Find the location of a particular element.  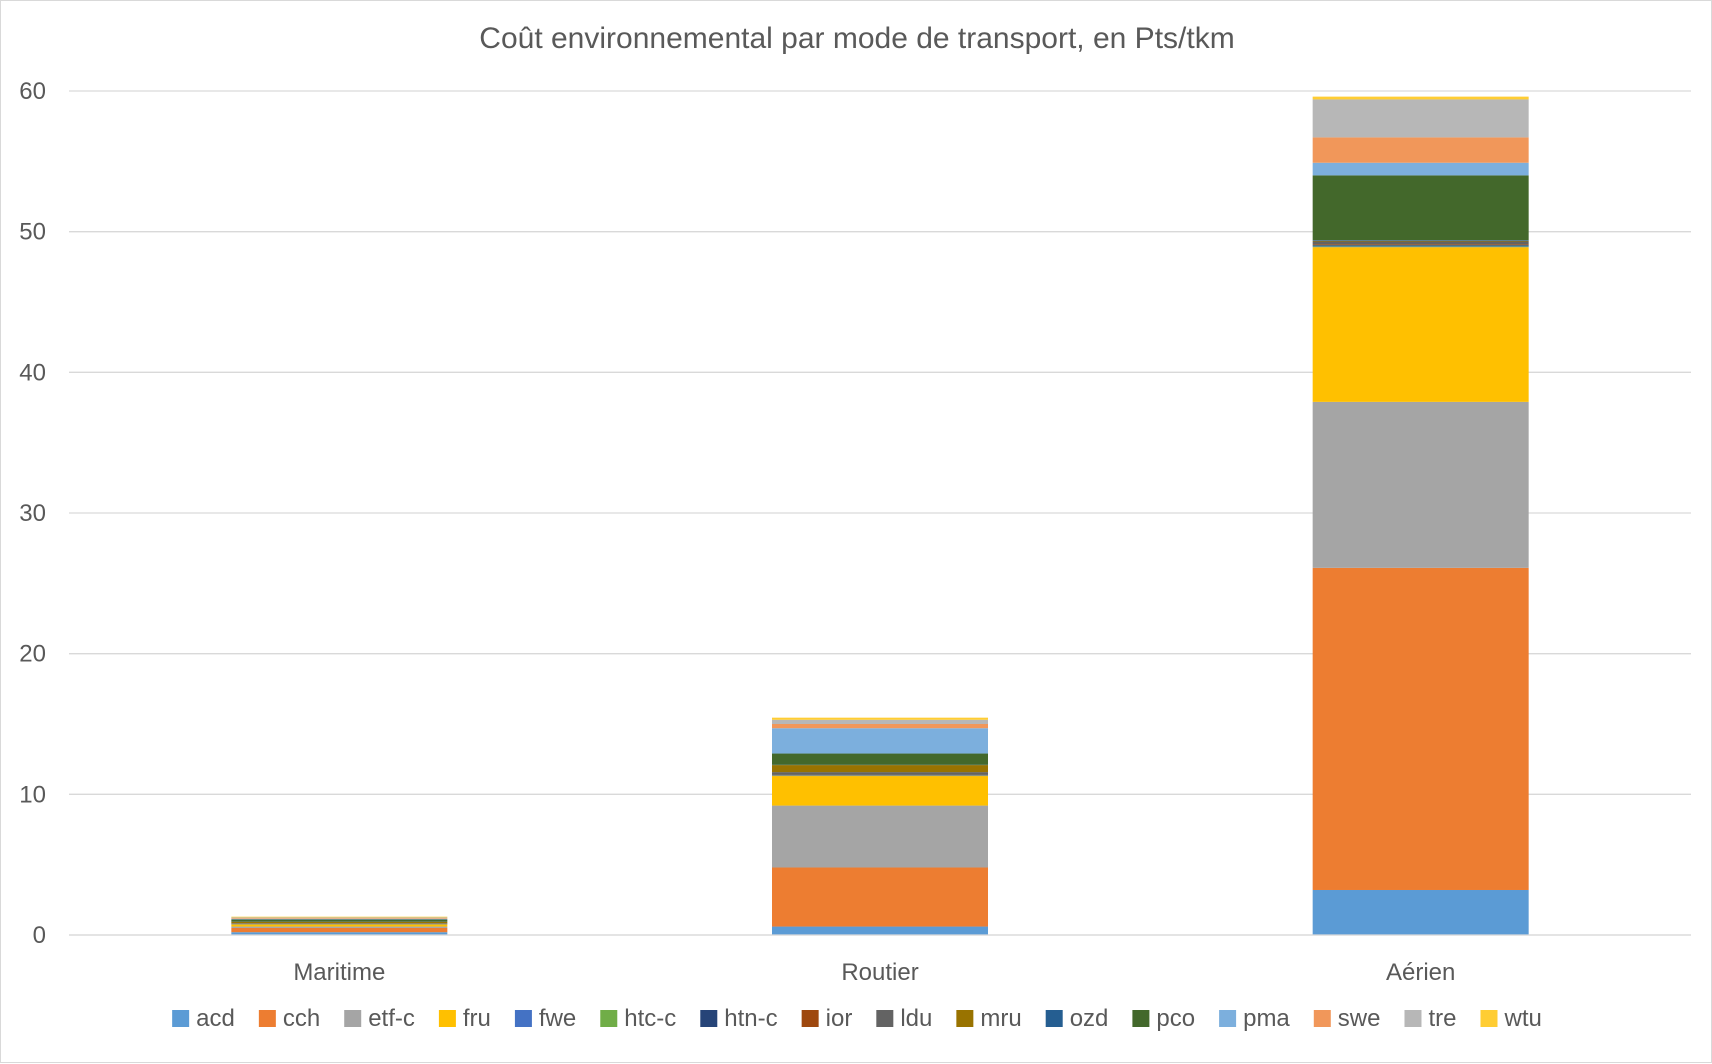

legend-item-cch: cch is located at coordinates (289, 1018).